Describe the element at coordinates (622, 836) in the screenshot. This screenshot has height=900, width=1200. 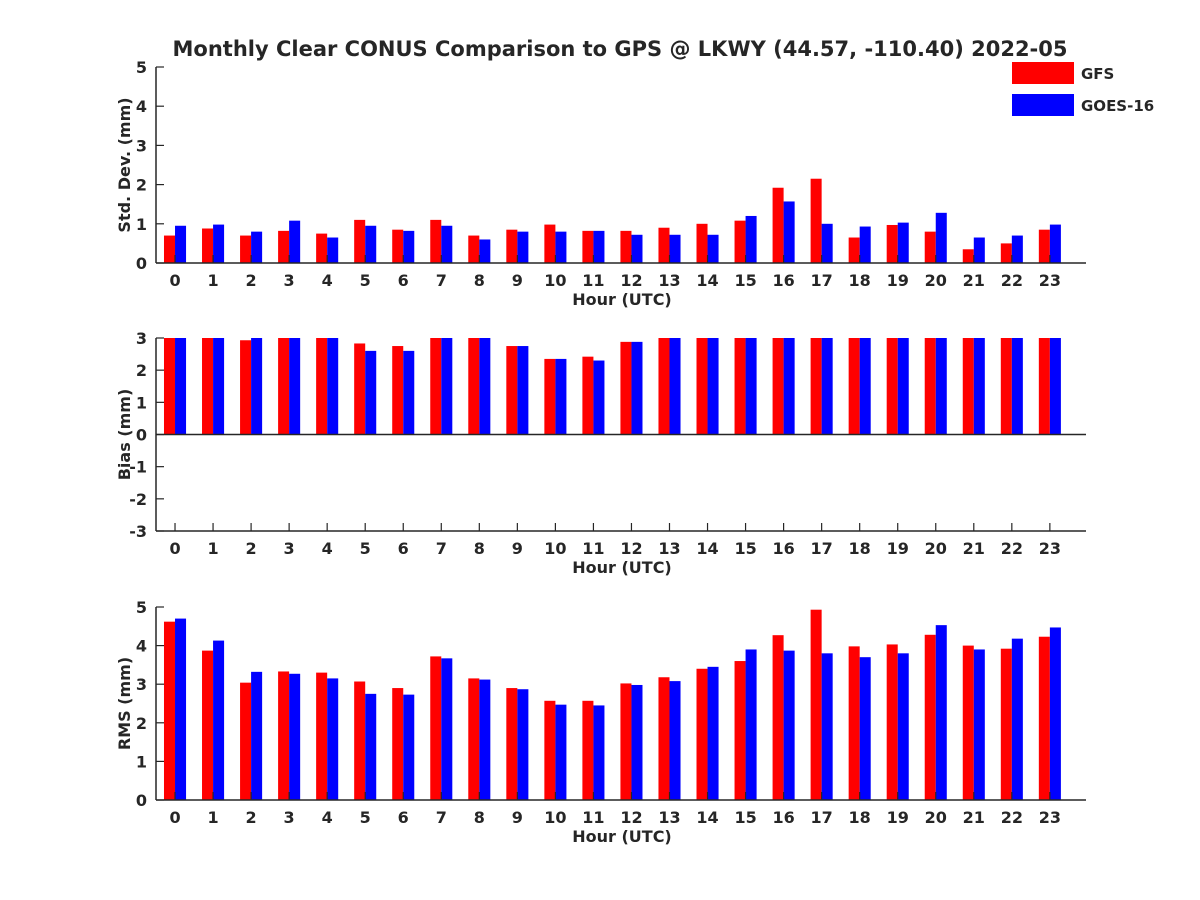
I see `x-axis-label: Hour (UTC)` at that location.